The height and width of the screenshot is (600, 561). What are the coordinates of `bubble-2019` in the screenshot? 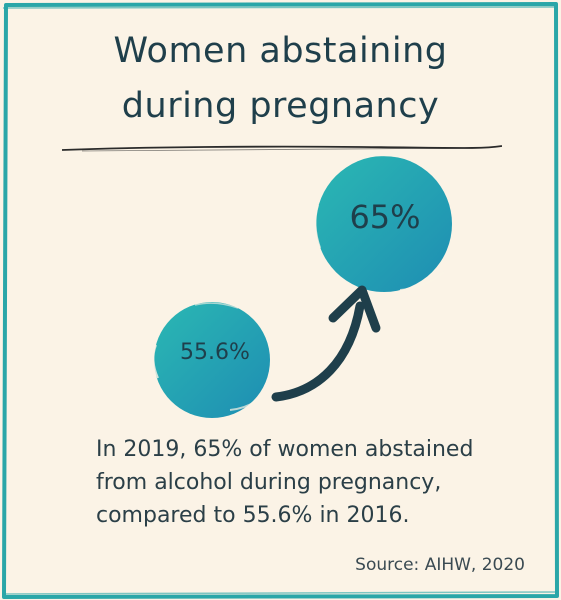 It's located at (383, 223).